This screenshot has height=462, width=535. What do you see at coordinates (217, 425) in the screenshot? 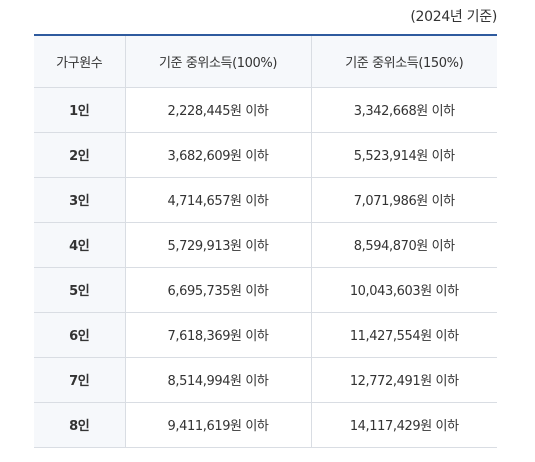
I see `income-100-cell: 9,411,619원 이하` at bounding box center [217, 425].